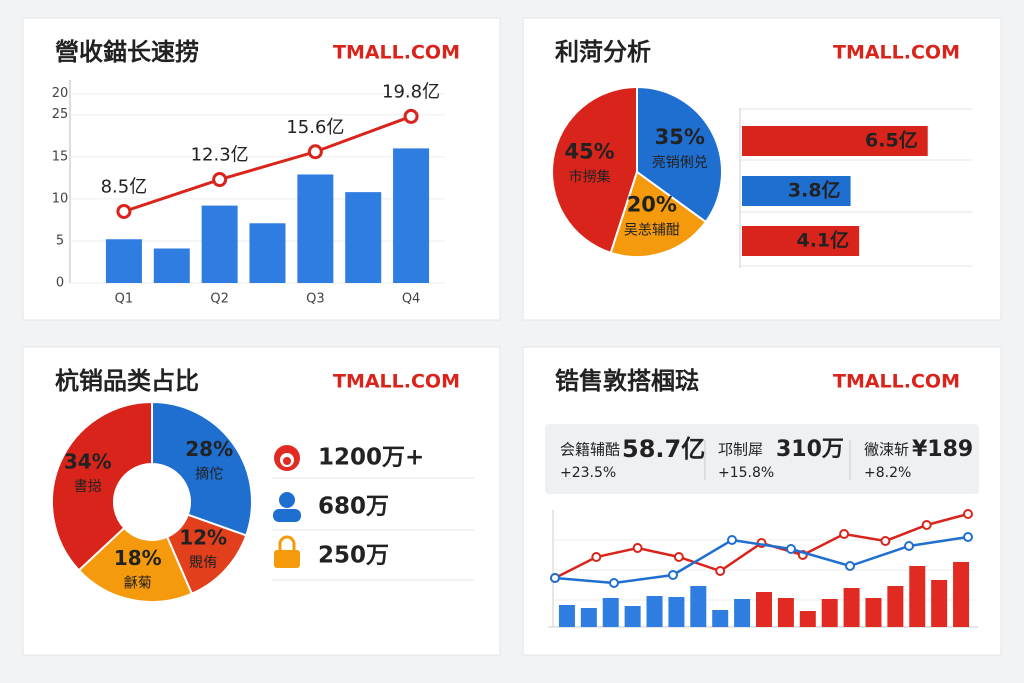 This screenshot has height=683, width=1024. I want to click on data-label: 28%, so click(209, 449).